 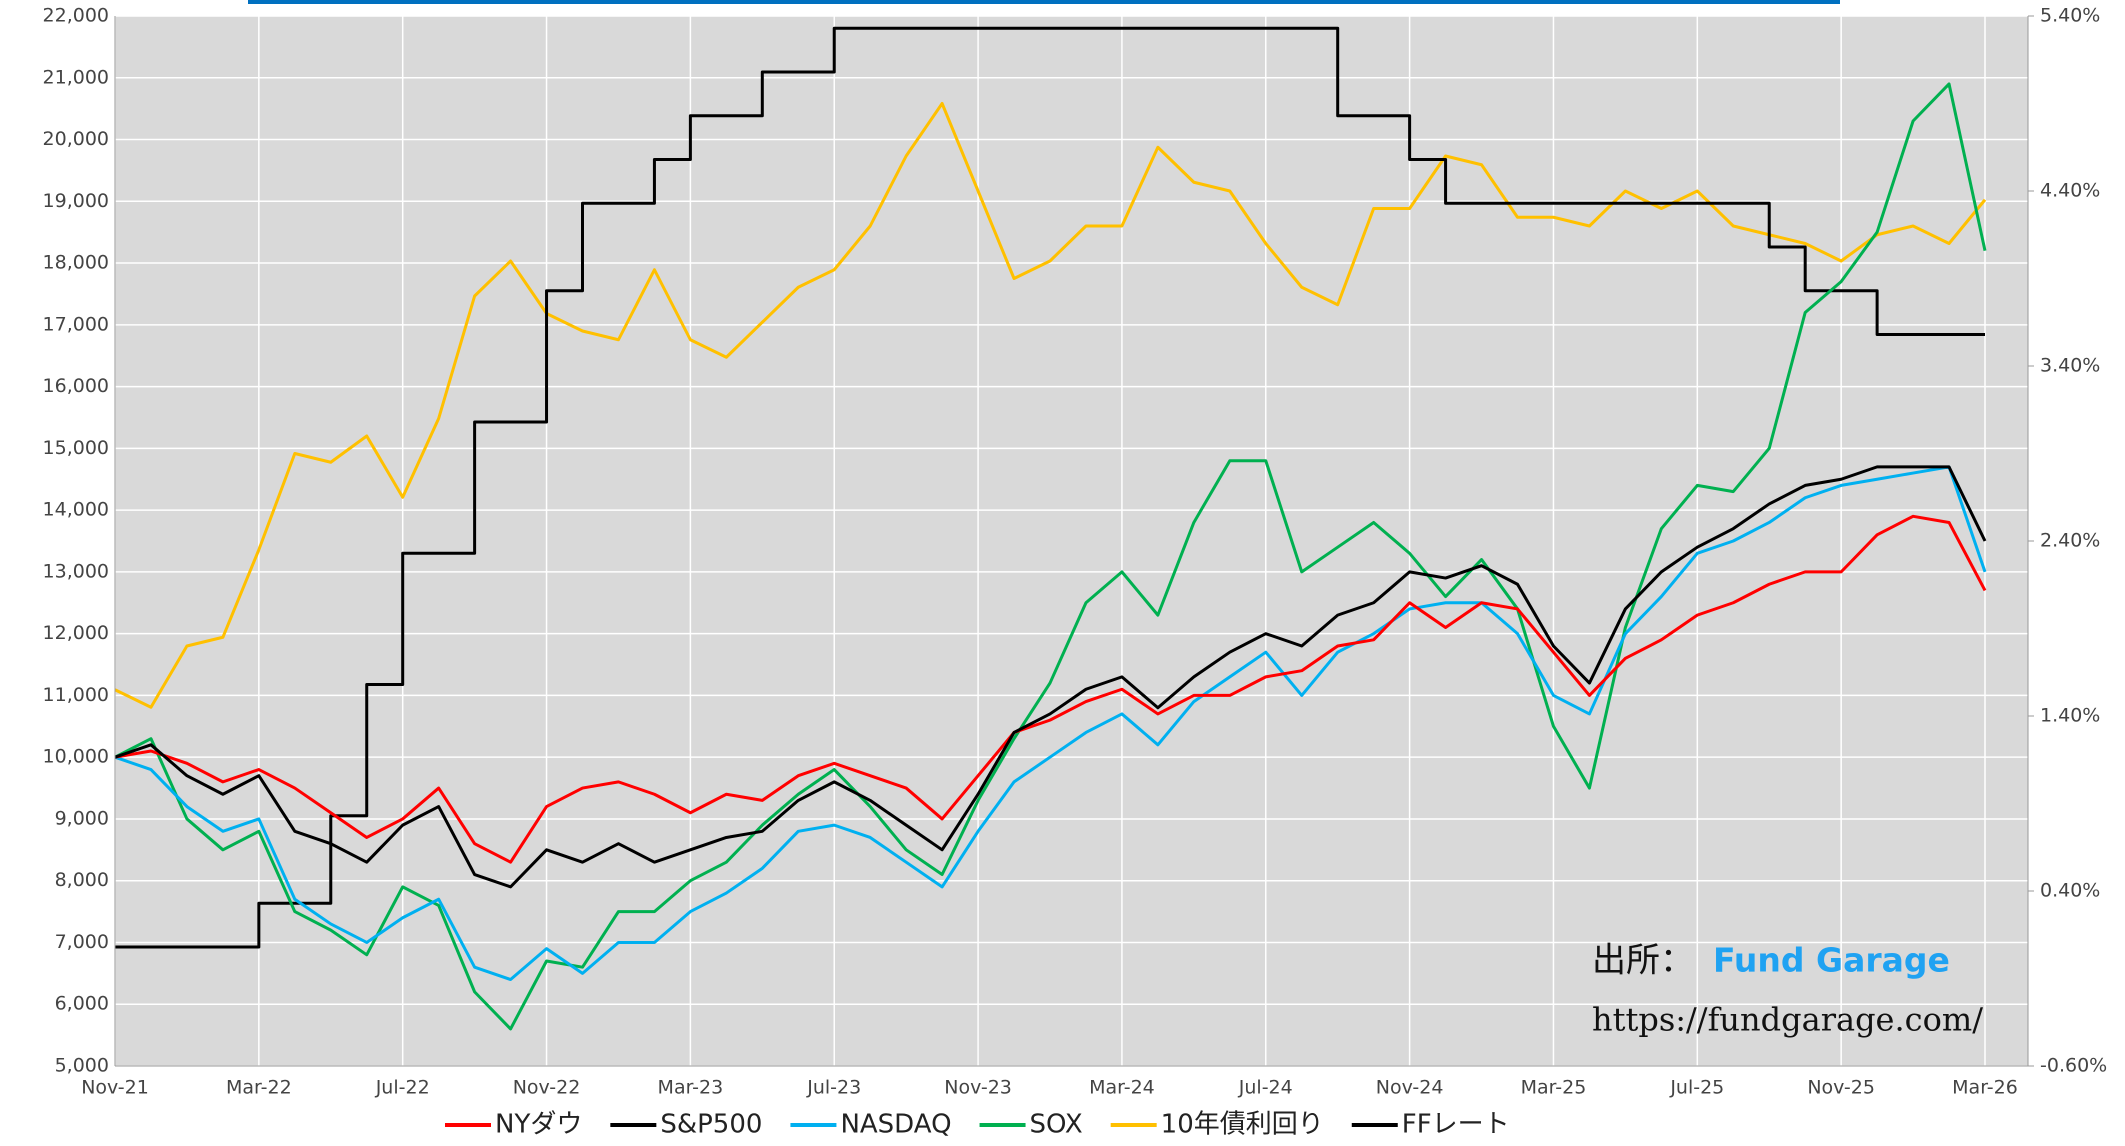 What do you see at coordinates (82, 880) in the screenshot?
I see `y-tick-label: 8,000` at bounding box center [82, 880].